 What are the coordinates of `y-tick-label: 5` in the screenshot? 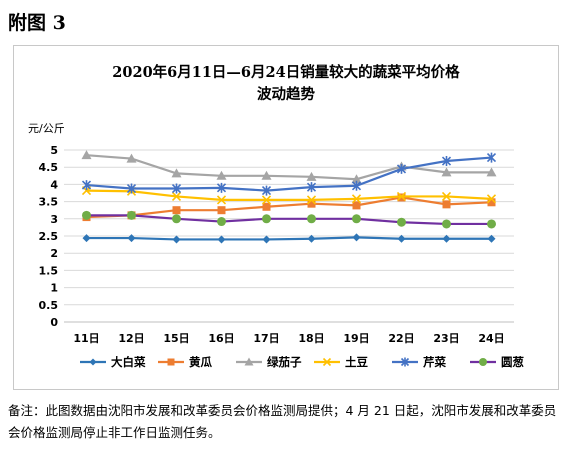 It's located at (54, 150).